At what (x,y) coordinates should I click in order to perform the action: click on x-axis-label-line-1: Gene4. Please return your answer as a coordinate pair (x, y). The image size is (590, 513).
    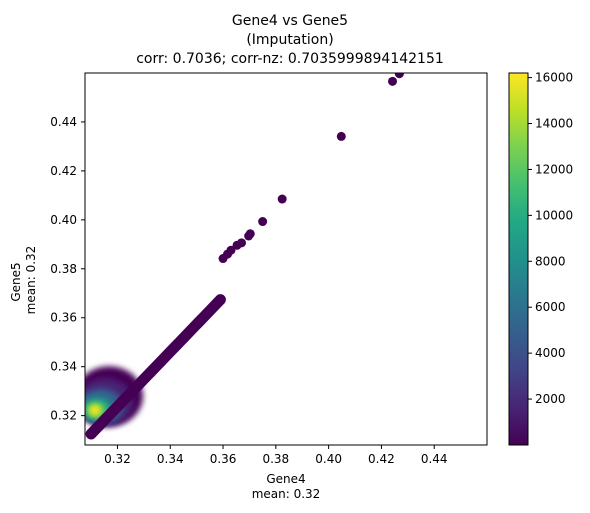
    Looking at the image, I should click on (285, 479).